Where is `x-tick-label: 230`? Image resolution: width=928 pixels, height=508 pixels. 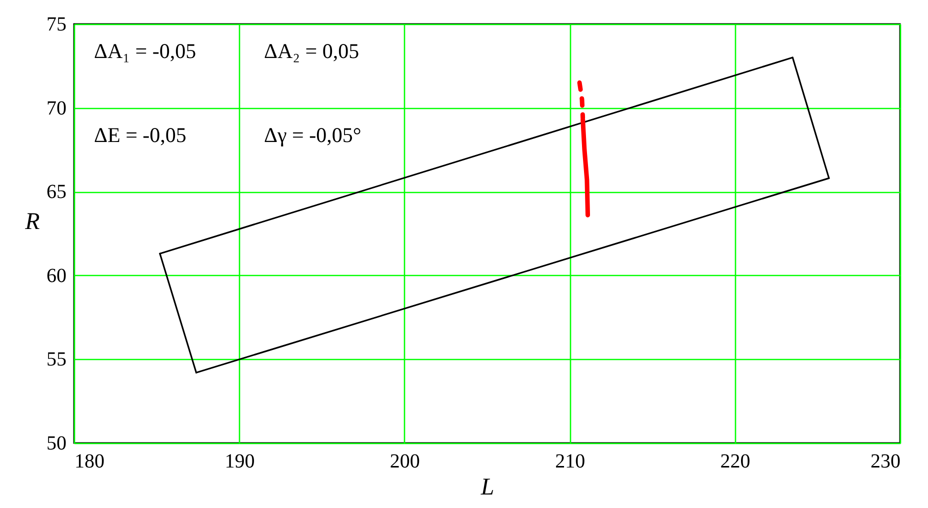
x-tick-label: 230 is located at coordinates (885, 461).